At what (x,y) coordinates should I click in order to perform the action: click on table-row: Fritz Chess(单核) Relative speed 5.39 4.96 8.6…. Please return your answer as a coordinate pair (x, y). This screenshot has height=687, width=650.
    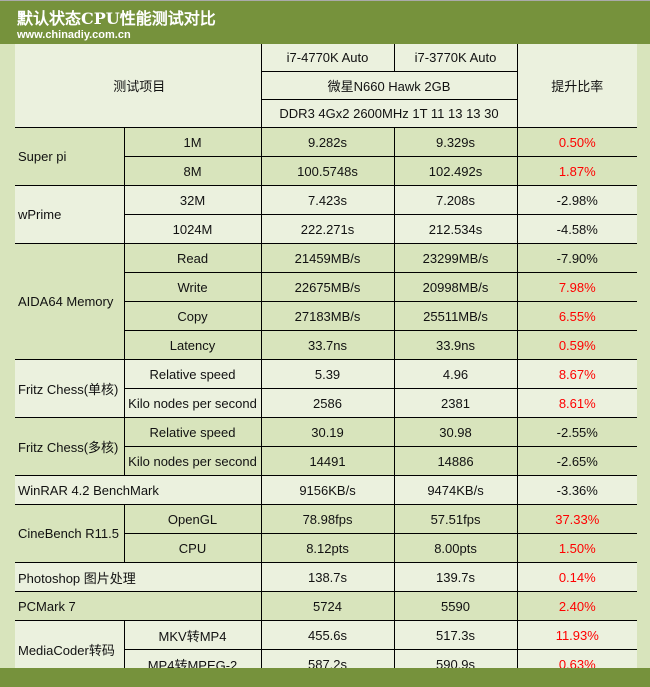
    Looking at the image, I should click on (326, 388).